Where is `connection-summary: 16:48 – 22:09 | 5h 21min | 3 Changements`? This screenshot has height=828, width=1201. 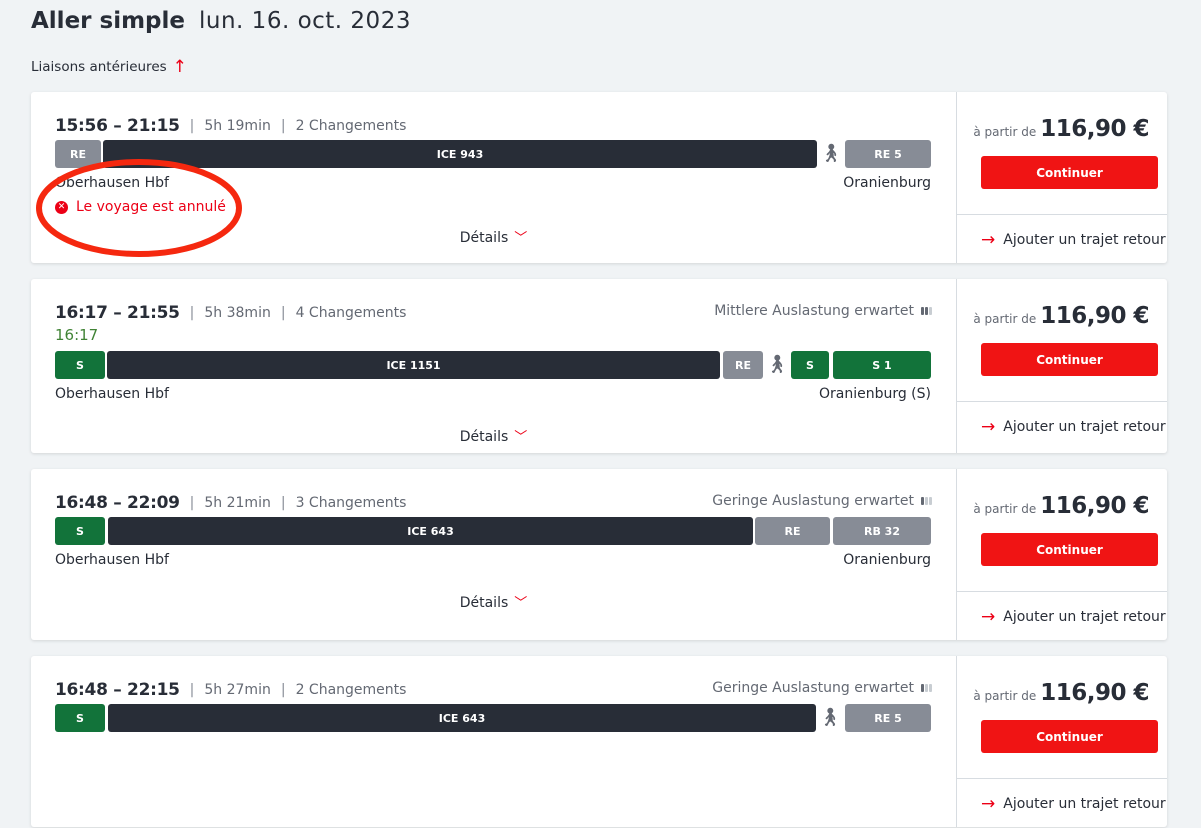 connection-summary: 16:48 – 22:09 | 5h 21min | 3 Changements is located at coordinates (230, 503).